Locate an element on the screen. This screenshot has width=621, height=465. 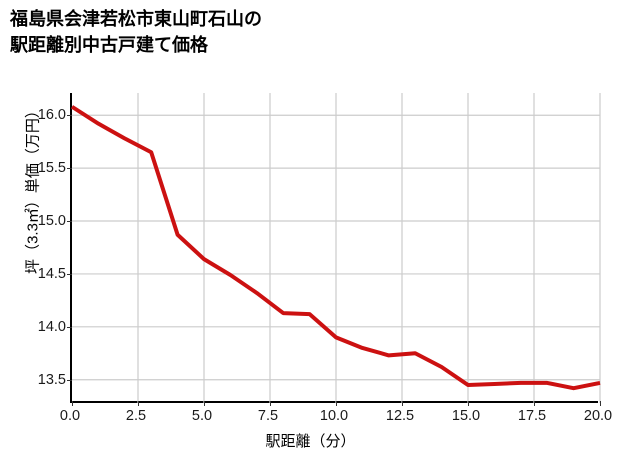
x-tick-label: 0.0 is located at coordinates (70, 416).